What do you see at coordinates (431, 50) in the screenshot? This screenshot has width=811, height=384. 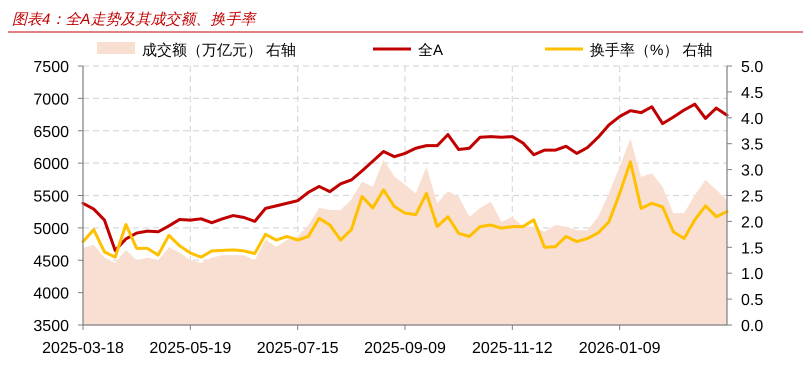 I see `legend-label: 全A` at bounding box center [431, 50].